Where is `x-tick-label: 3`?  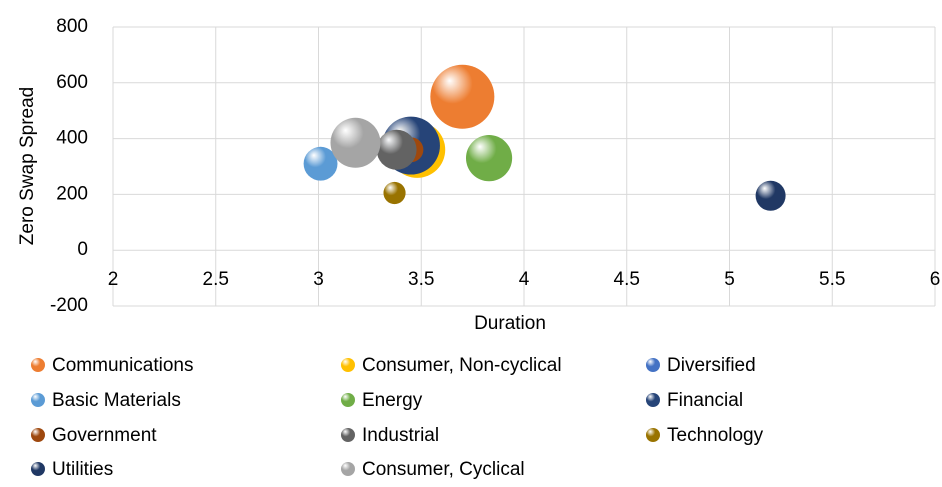
x-tick-label: 3 is located at coordinates (318, 279).